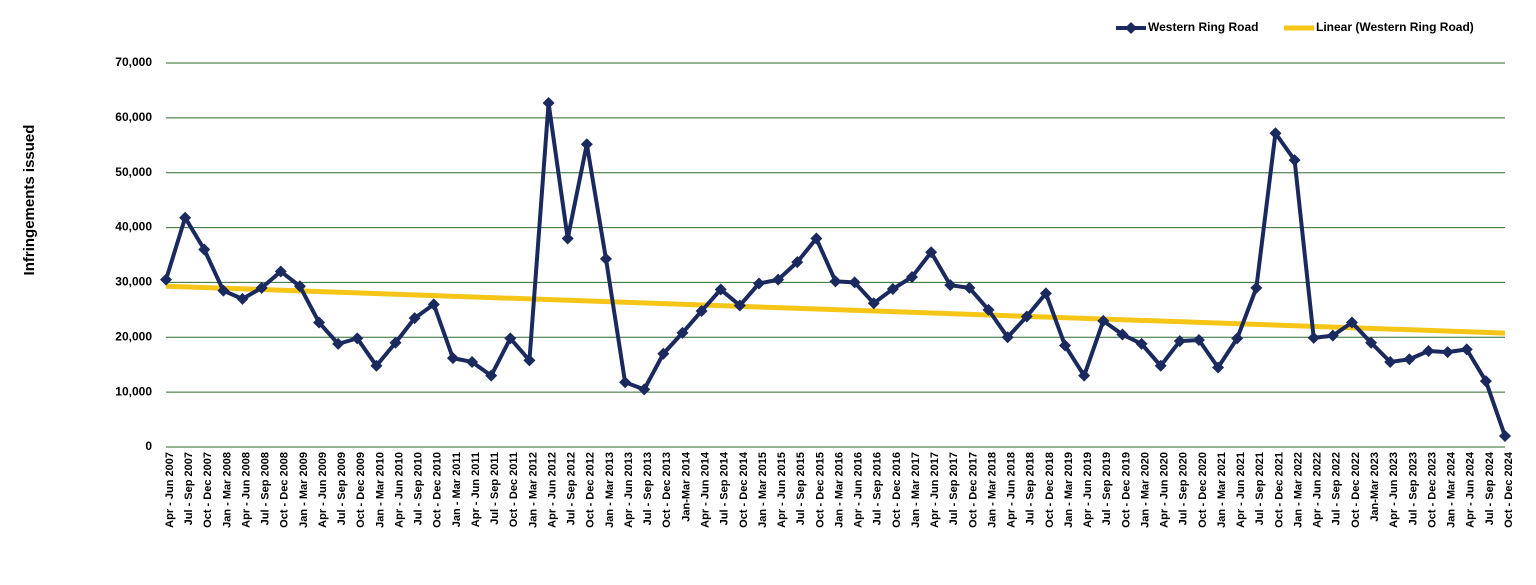 Image resolution: width=1536 pixels, height=585 pixels. I want to click on x-tick-label: Oct - Dec 2017, so click(973, 490).